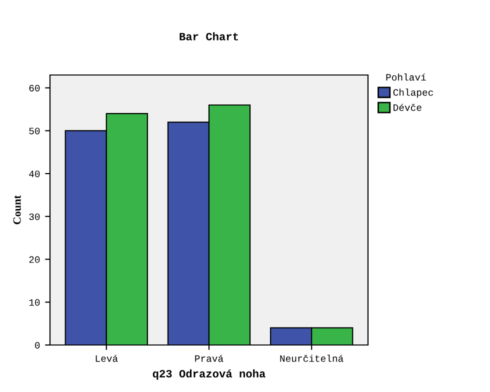  Describe the element at coordinates (34, 259) in the screenshot. I see `y-tick-label: 20` at that location.